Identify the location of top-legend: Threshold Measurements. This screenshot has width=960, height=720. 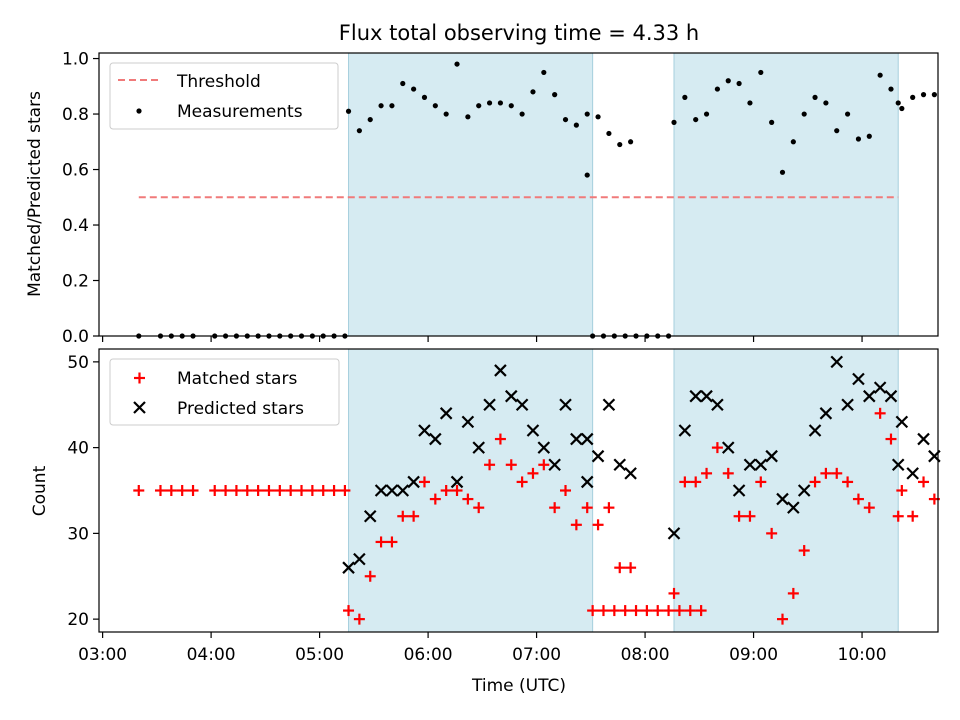
(224, 96).